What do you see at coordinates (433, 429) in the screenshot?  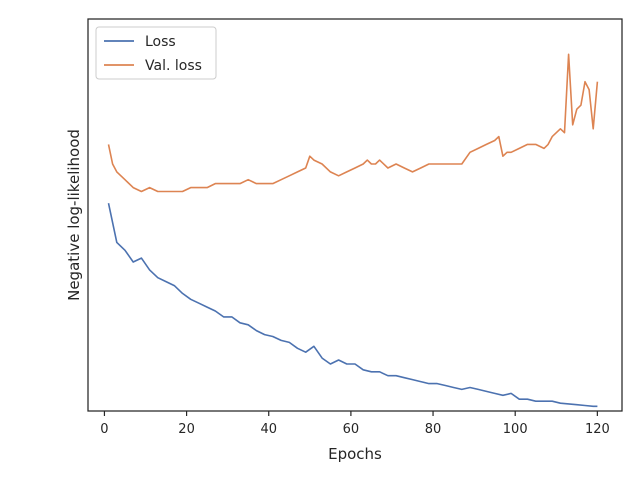 I see `x-tick-label: 80` at bounding box center [433, 429].